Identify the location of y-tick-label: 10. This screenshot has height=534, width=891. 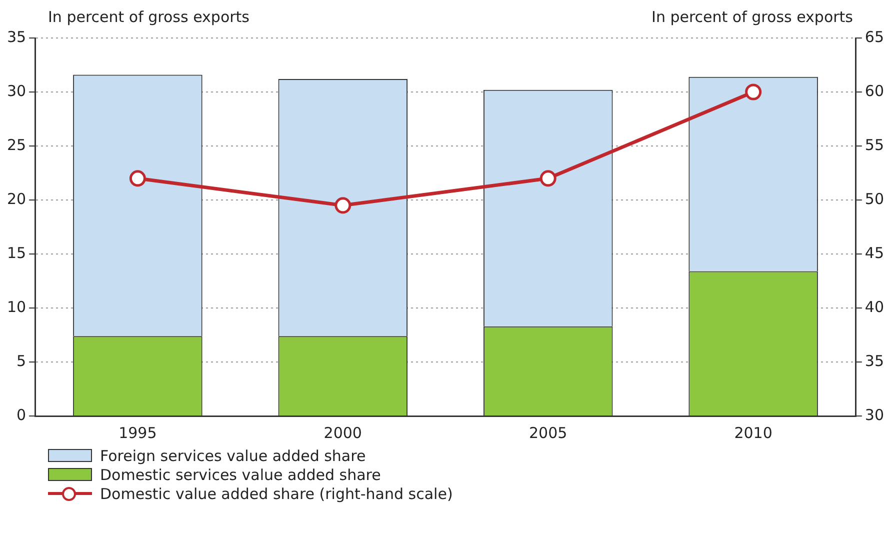
(16, 307).